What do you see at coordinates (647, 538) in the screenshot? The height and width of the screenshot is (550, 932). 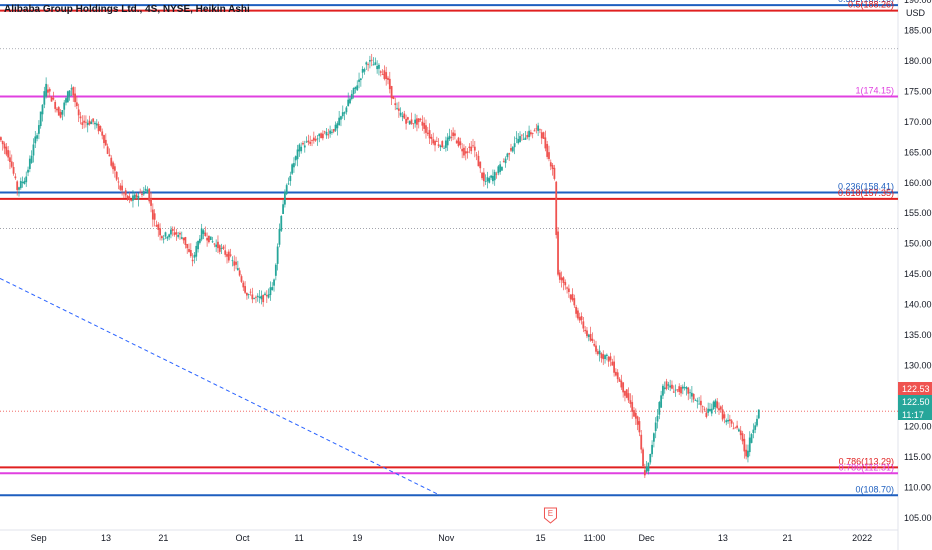 I see `x-tick-label: Dec` at bounding box center [647, 538].